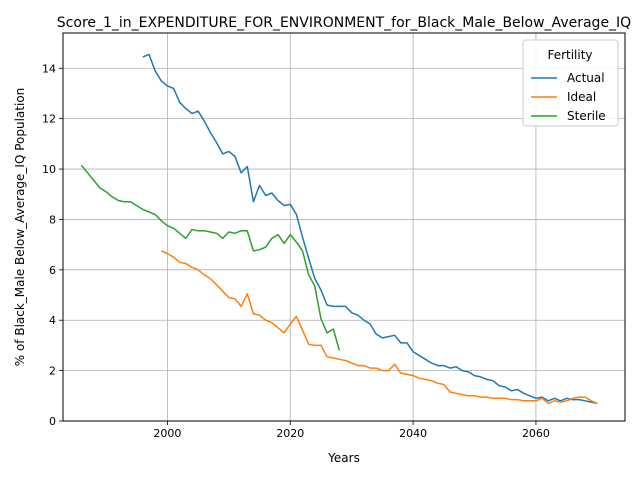  What do you see at coordinates (586, 116) in the screenshot?
I see `legend-label-sterile: Sterile` at bounding box center [586, 116].